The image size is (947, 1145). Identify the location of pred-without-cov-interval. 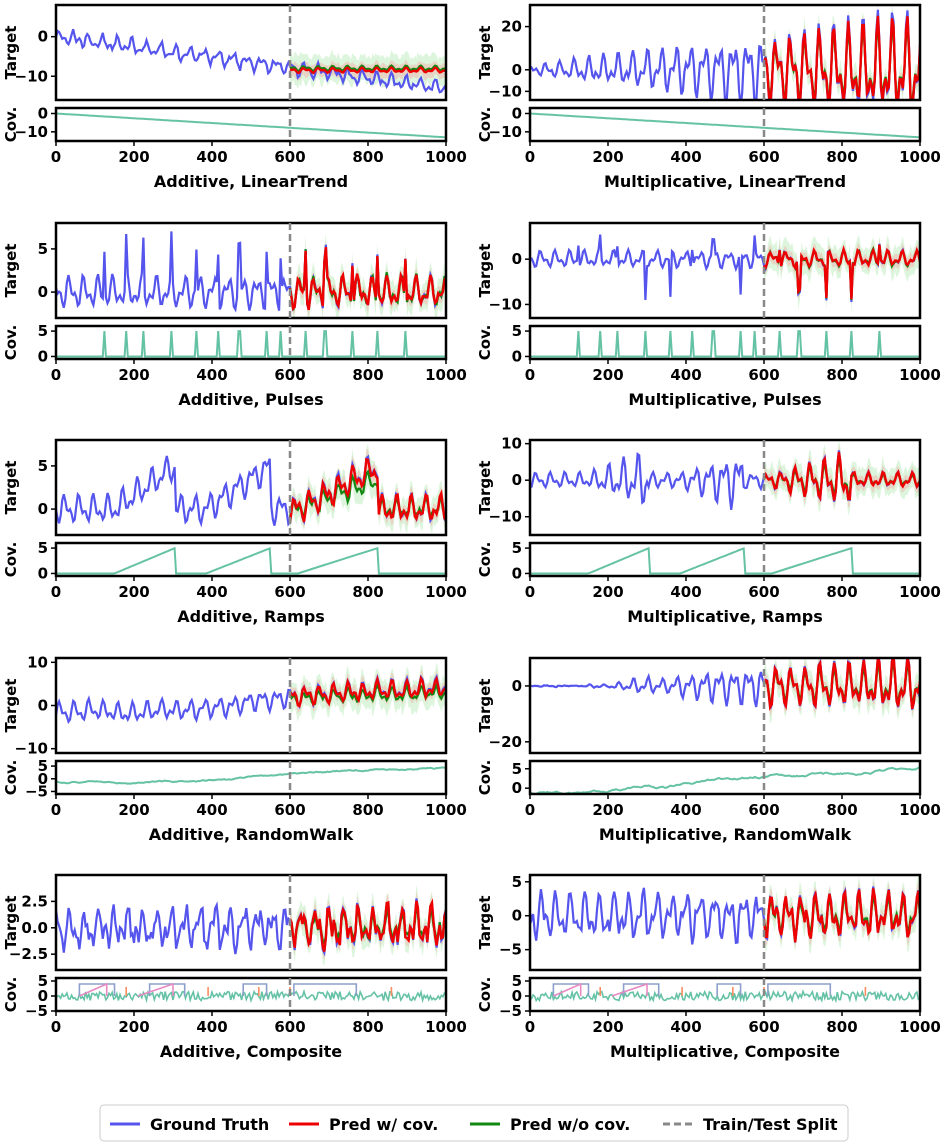
(842, 274).